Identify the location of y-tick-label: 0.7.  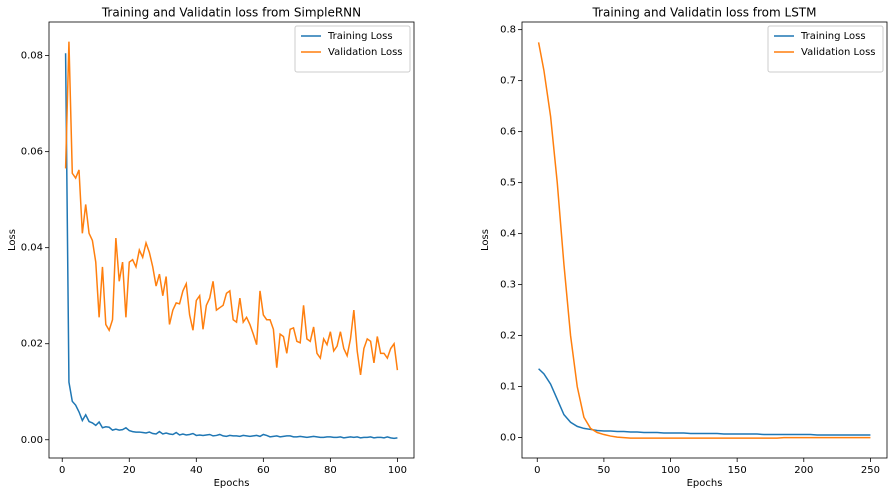
(508, 81).